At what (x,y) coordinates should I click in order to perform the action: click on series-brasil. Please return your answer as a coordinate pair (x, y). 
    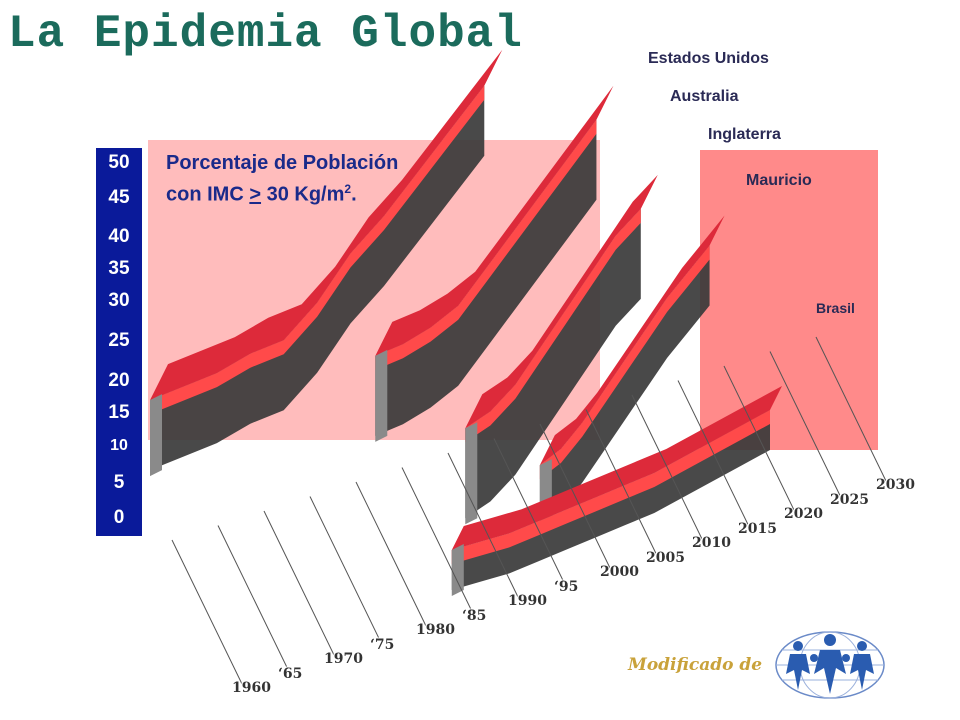
    Looking at the image, I should click on (616, 490).